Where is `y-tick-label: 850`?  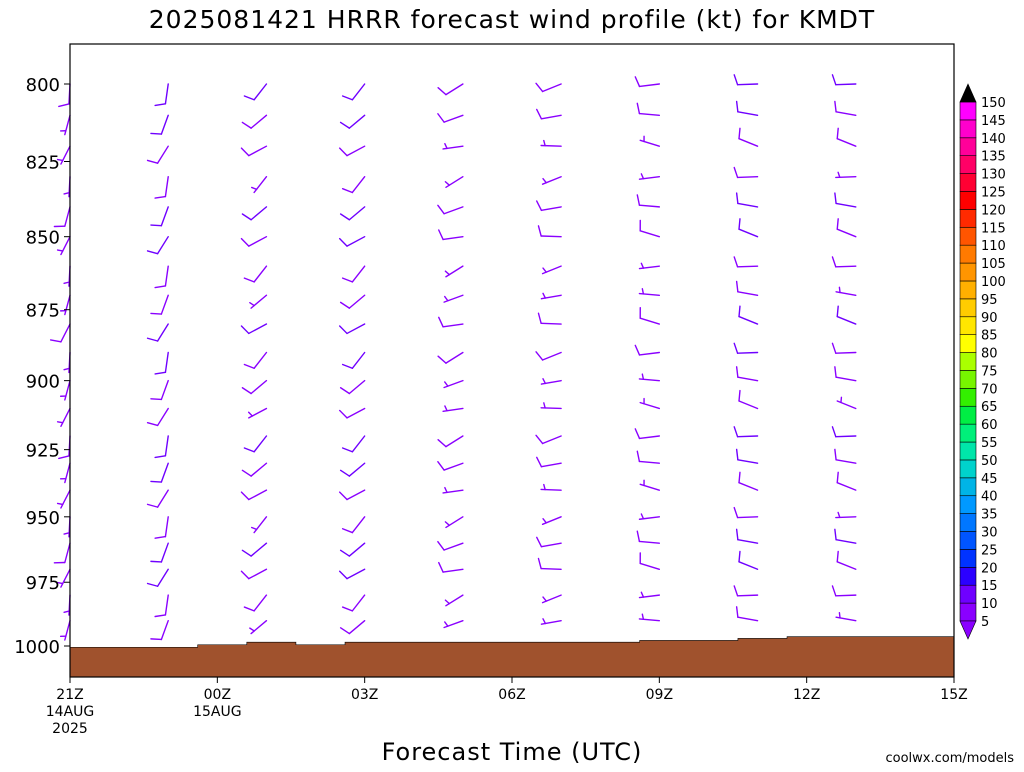
y-tick-label: 850 is located at coordinates (43, 238).